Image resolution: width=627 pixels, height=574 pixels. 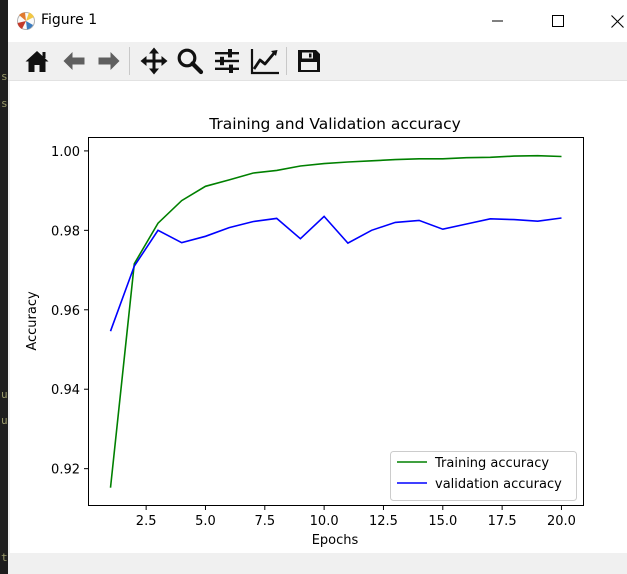 I want to click on status-bar, so click(x=317, y=565).